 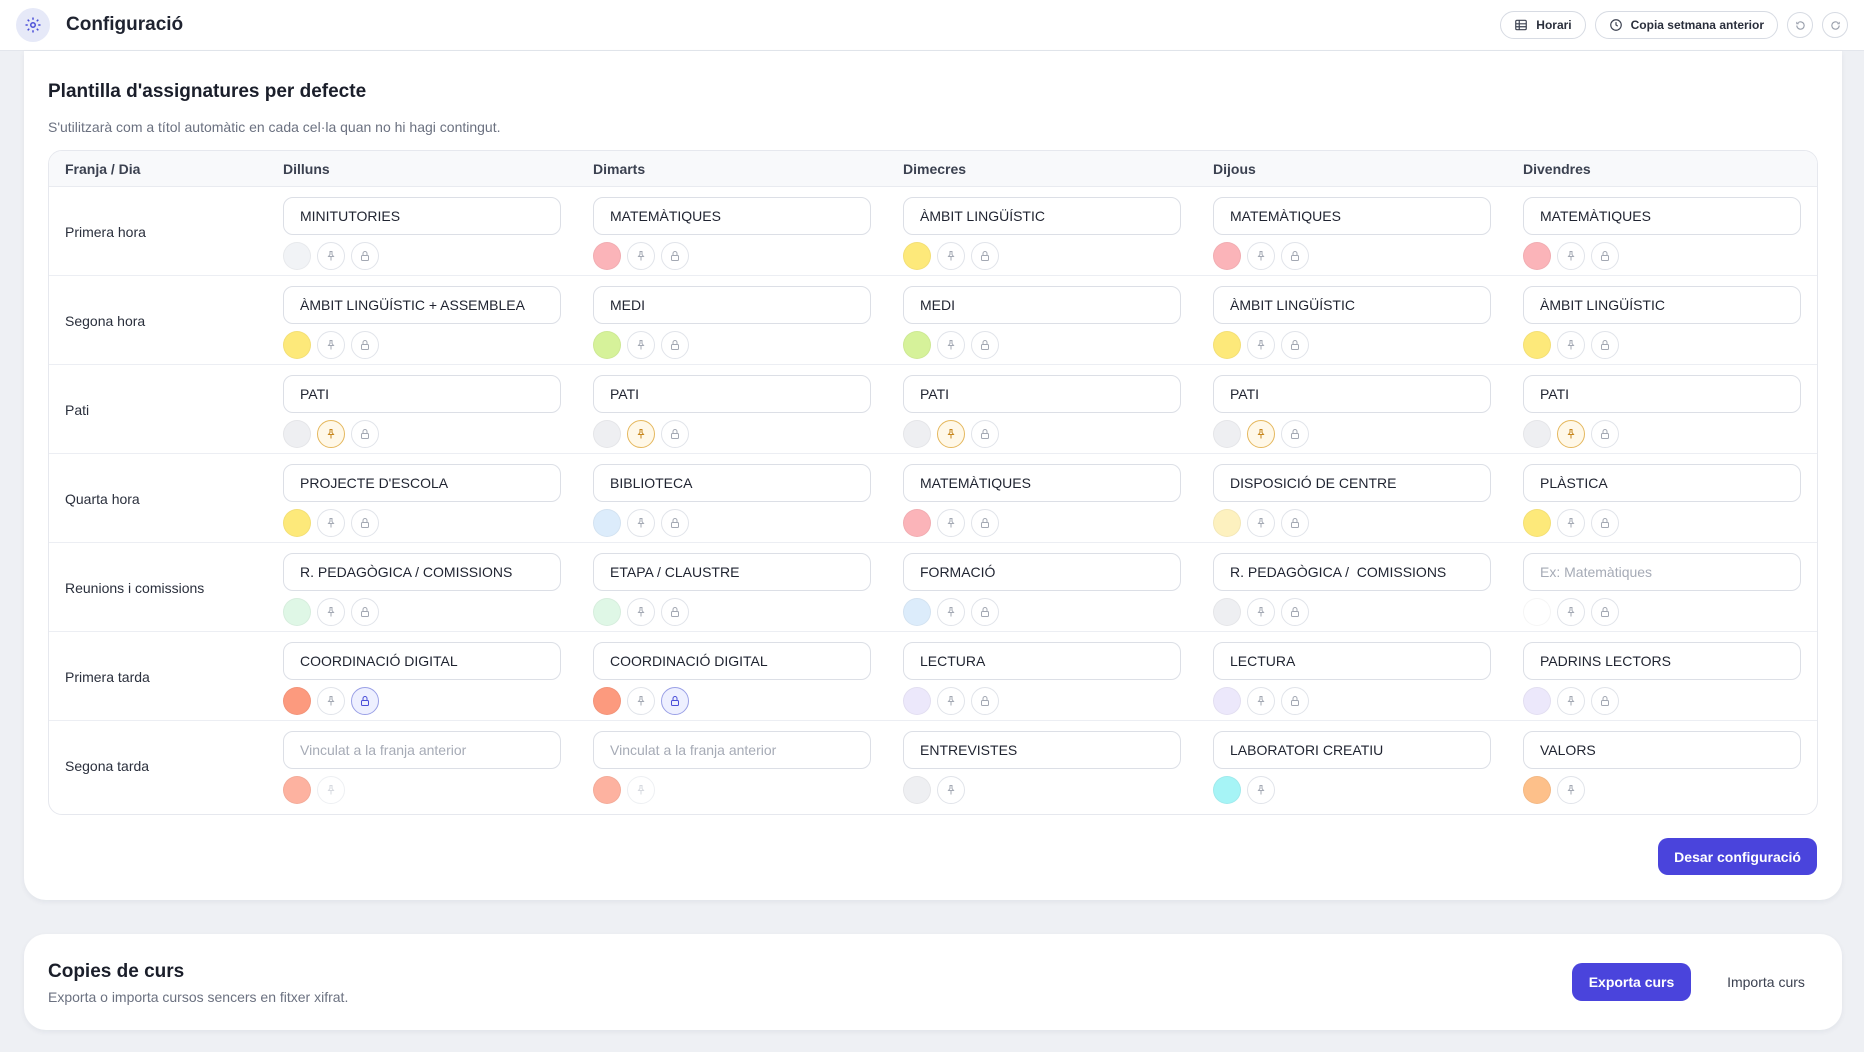 What do you see at coordinates (1543, 25) in the screenshot?
I see `horari-button: Horari` at bounding box center [1543, 25].